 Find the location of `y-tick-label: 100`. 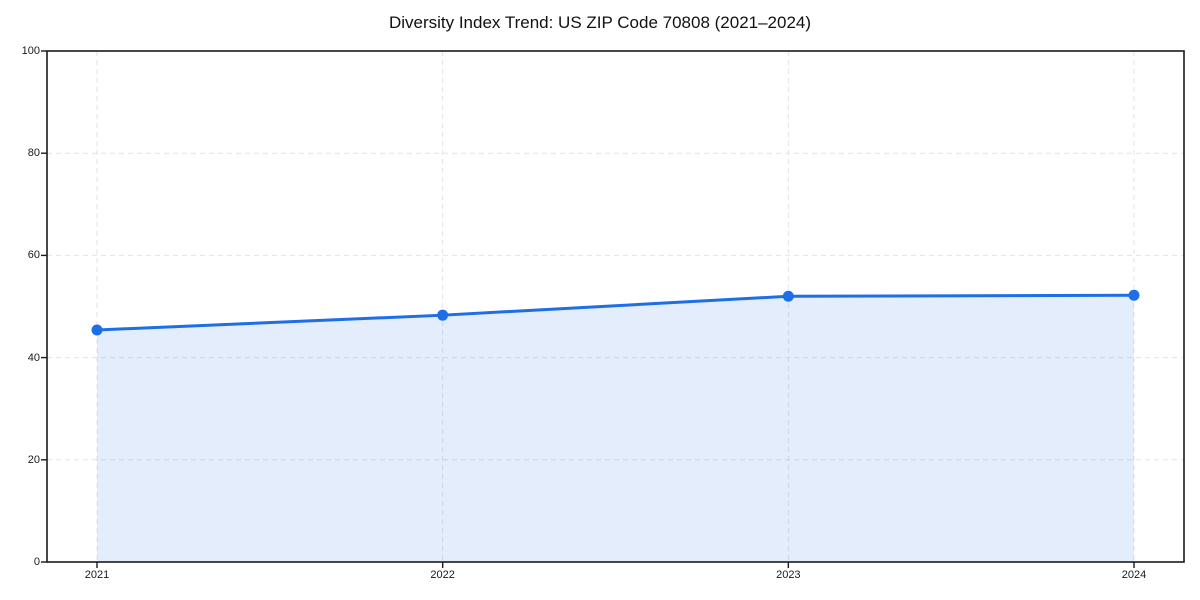

y-tick-label: 100 is located at coordinates (30, 51).